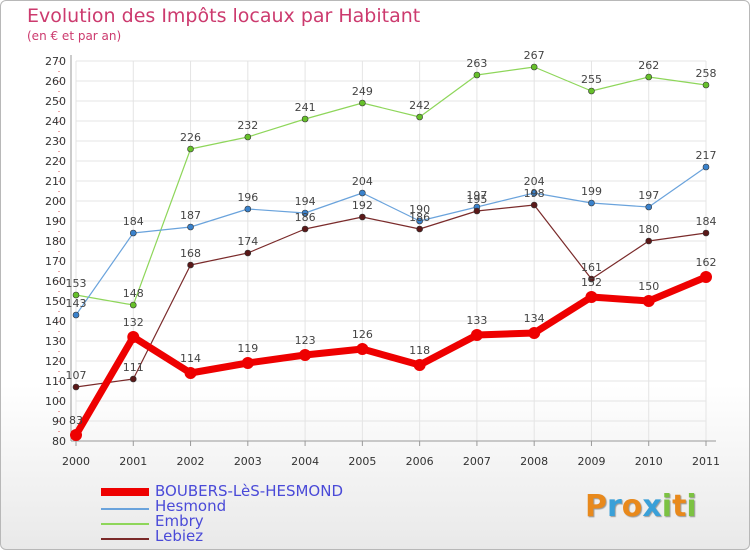 Image resolution: width=750 pixels, height=550 pixels. Describe the element at coordinates (706, 262) in the screenshot. I see `data-label: 162` at that location.